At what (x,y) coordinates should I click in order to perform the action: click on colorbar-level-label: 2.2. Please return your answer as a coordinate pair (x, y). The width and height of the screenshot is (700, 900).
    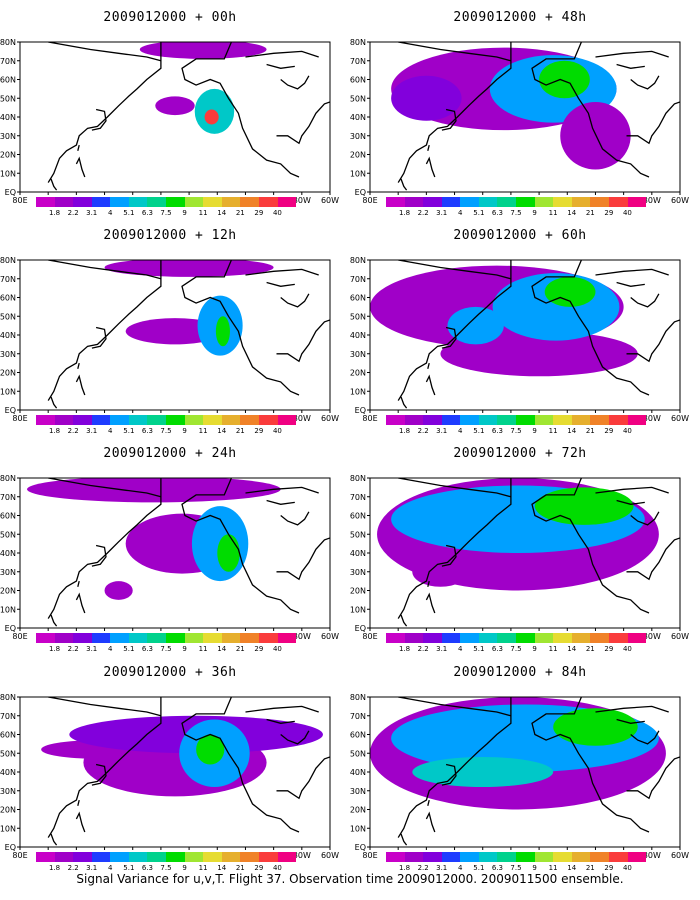
    Looking at the image, I should click on (73, 431).